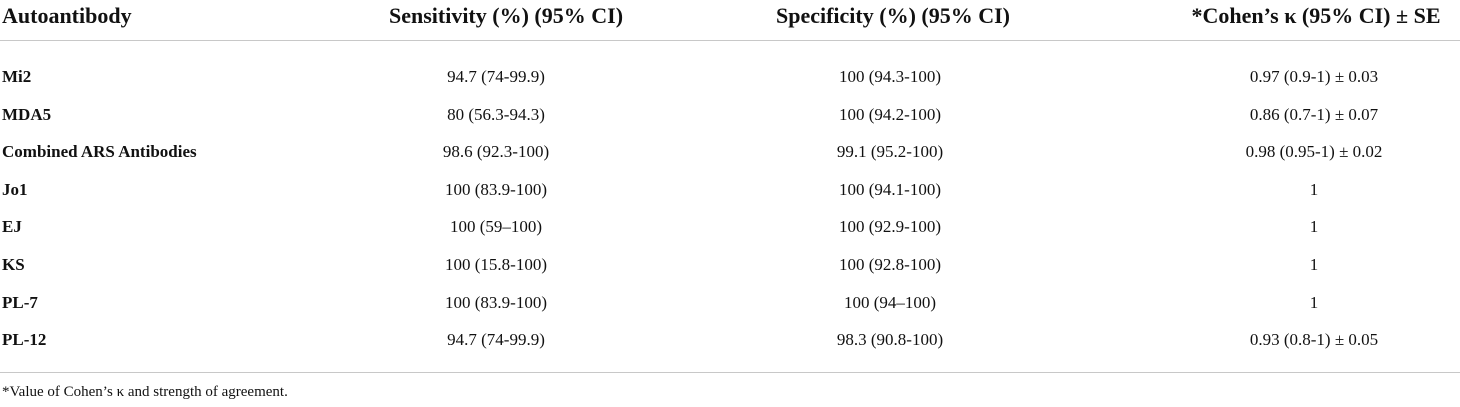  Describe the element at coordinates (67, 15) in the screenshot. I see `column-header: Autoantibody` at that location.